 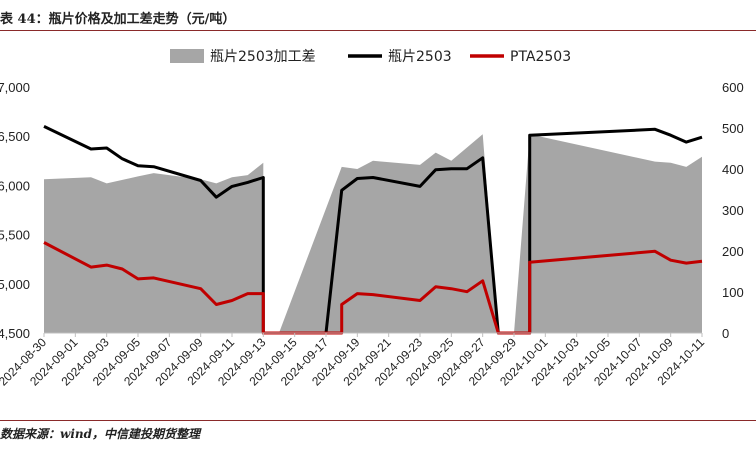 I want to click on left-axis-tick-label: 5,500, so click(x=15, y=235).